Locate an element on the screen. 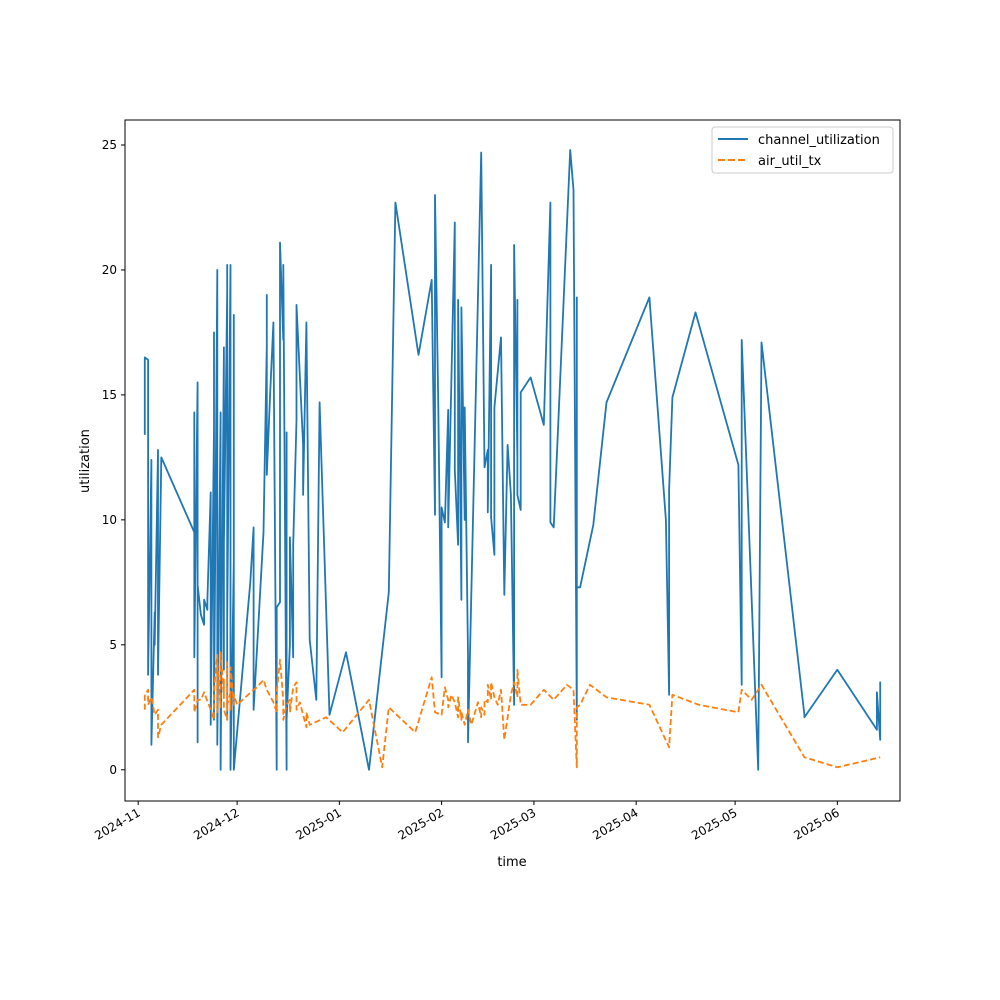 The height and width of the screenshot is (1000, 1000). y-tick-label: 5 is located at coordinates (113, 645).